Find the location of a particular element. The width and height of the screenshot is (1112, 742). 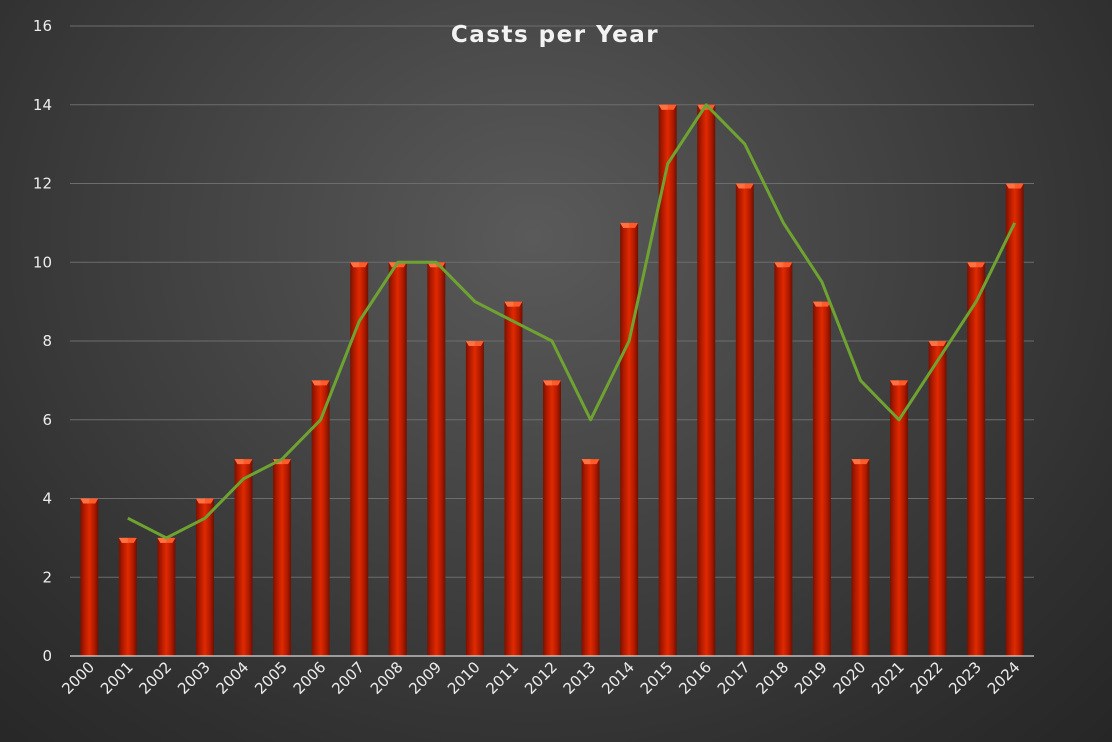

x-tick-label: 2015 is located at coordinates (657, 678).